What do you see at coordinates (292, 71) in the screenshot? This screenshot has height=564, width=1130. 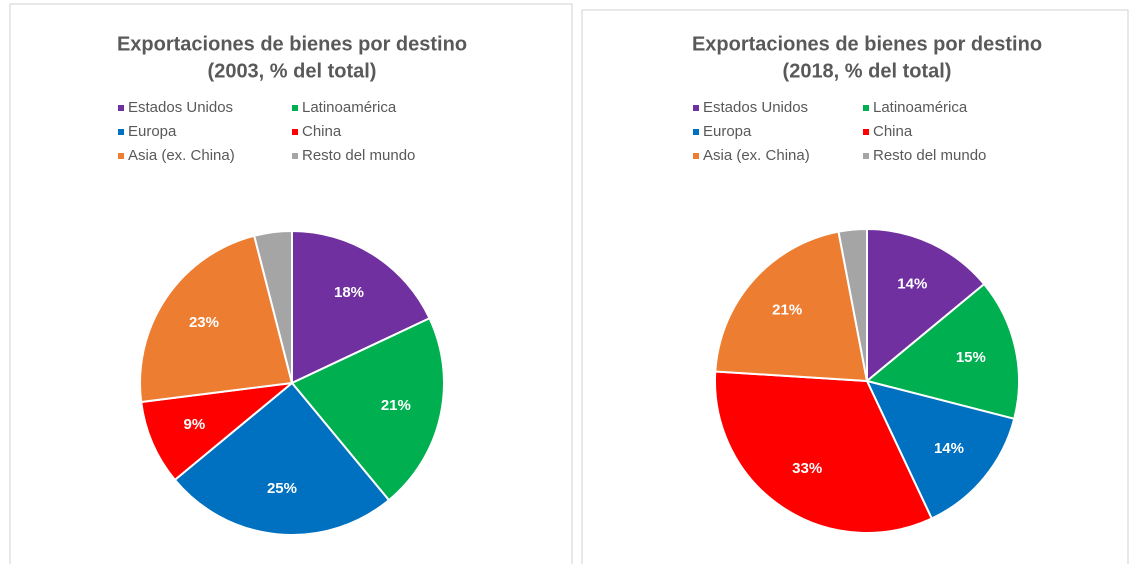 I see `chart-title: (2003, % del total)` at bounding box center [292, 71].